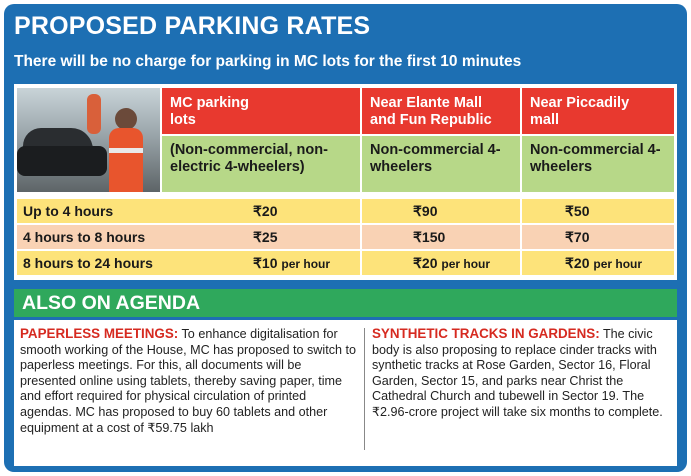 Image resolution: width=691 pixels, height=476 pixels. I want to click on elante-rate: ₹20, so click(425, 263).